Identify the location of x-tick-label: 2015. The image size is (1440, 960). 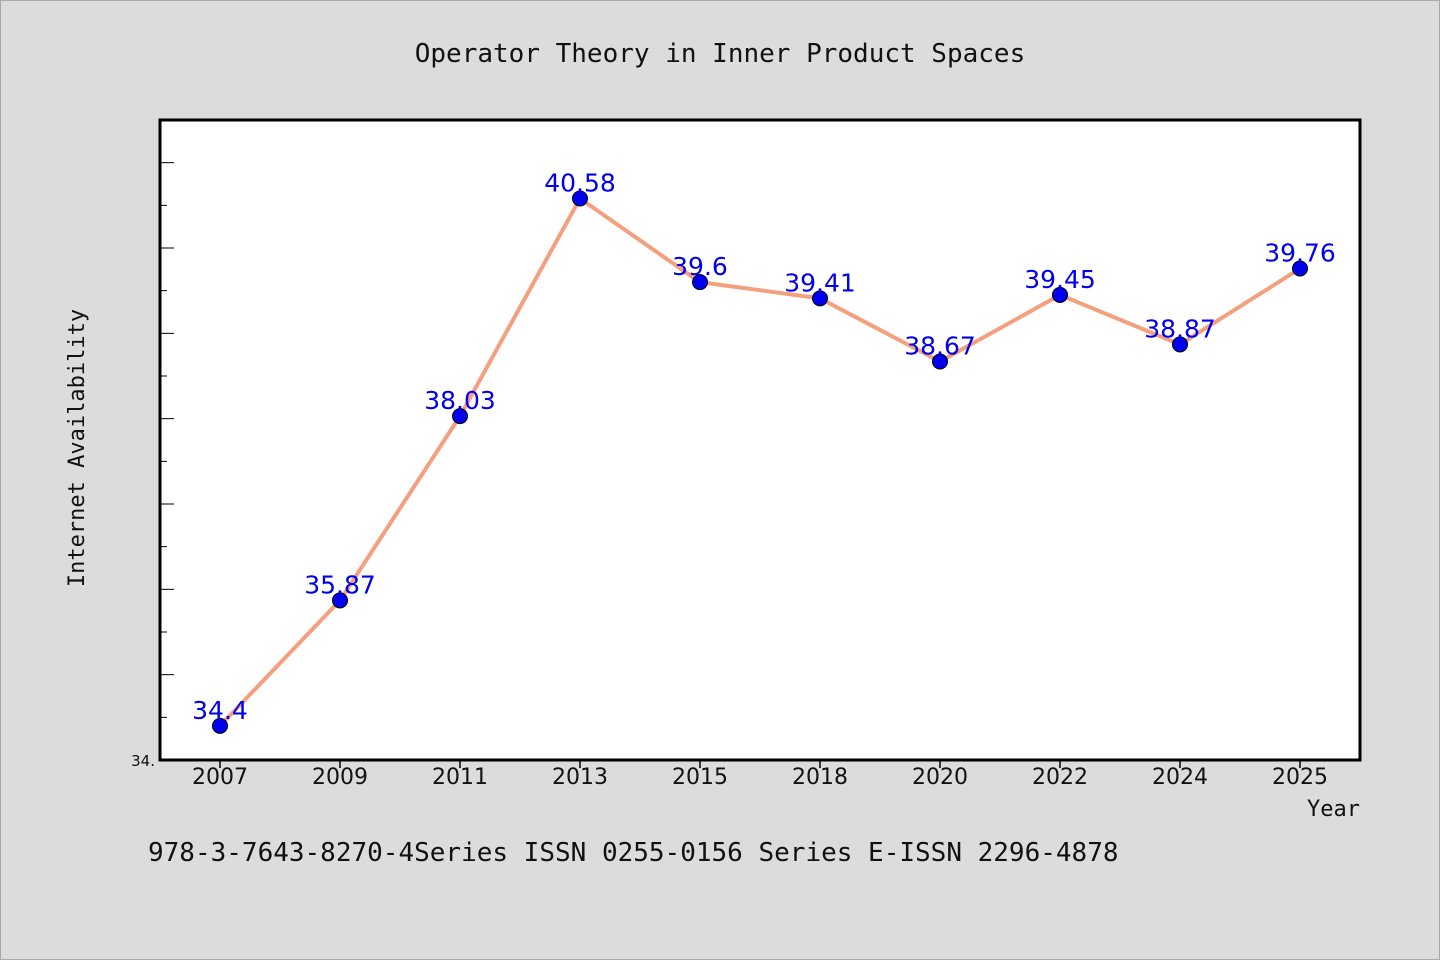
(700, 777).